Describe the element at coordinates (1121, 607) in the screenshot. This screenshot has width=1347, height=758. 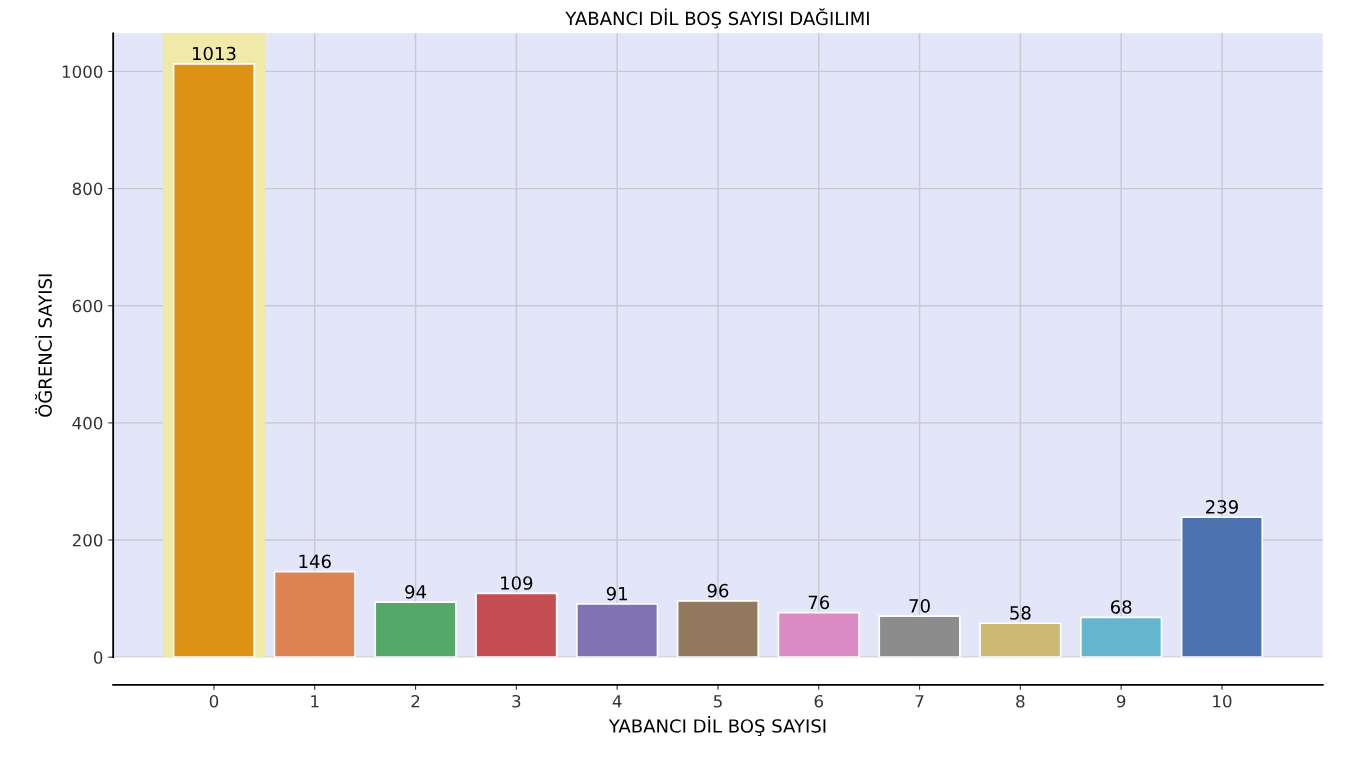
I see `data-label: 68` at that location.